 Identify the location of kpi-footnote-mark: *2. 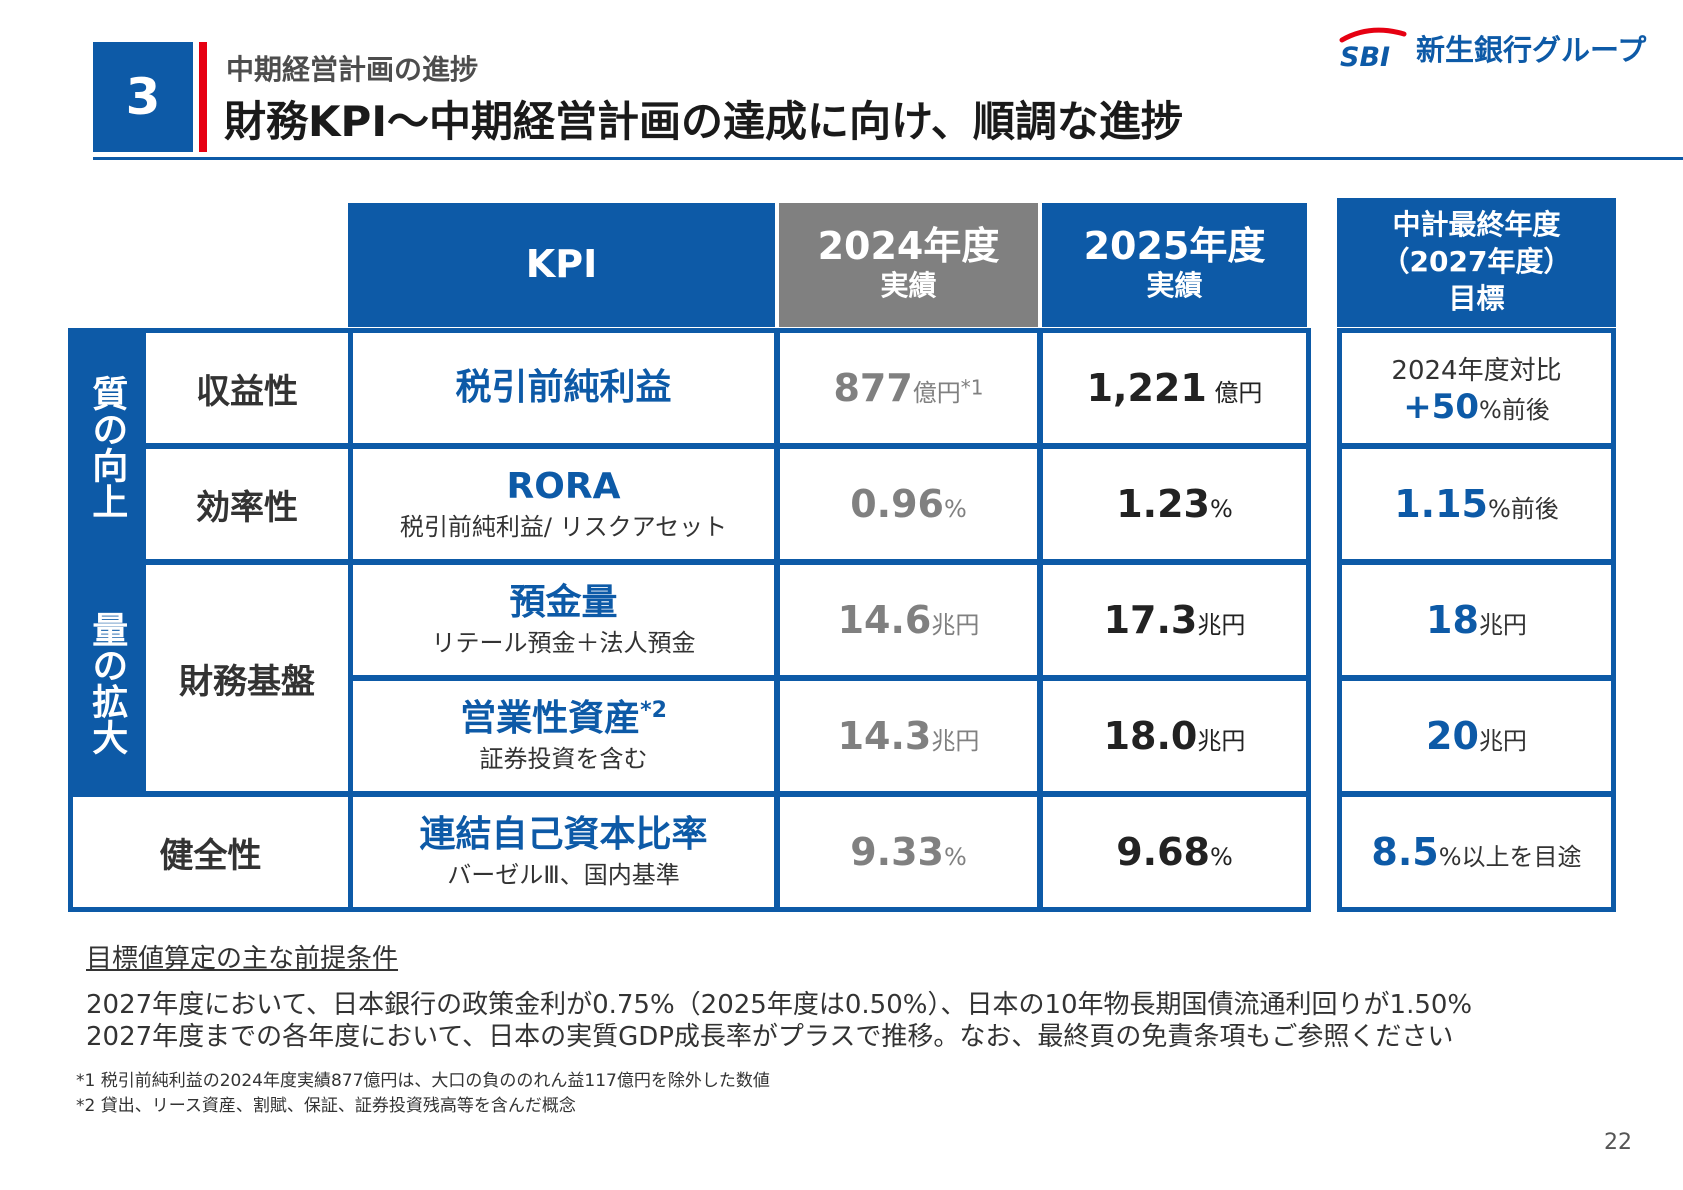
(653, 710).